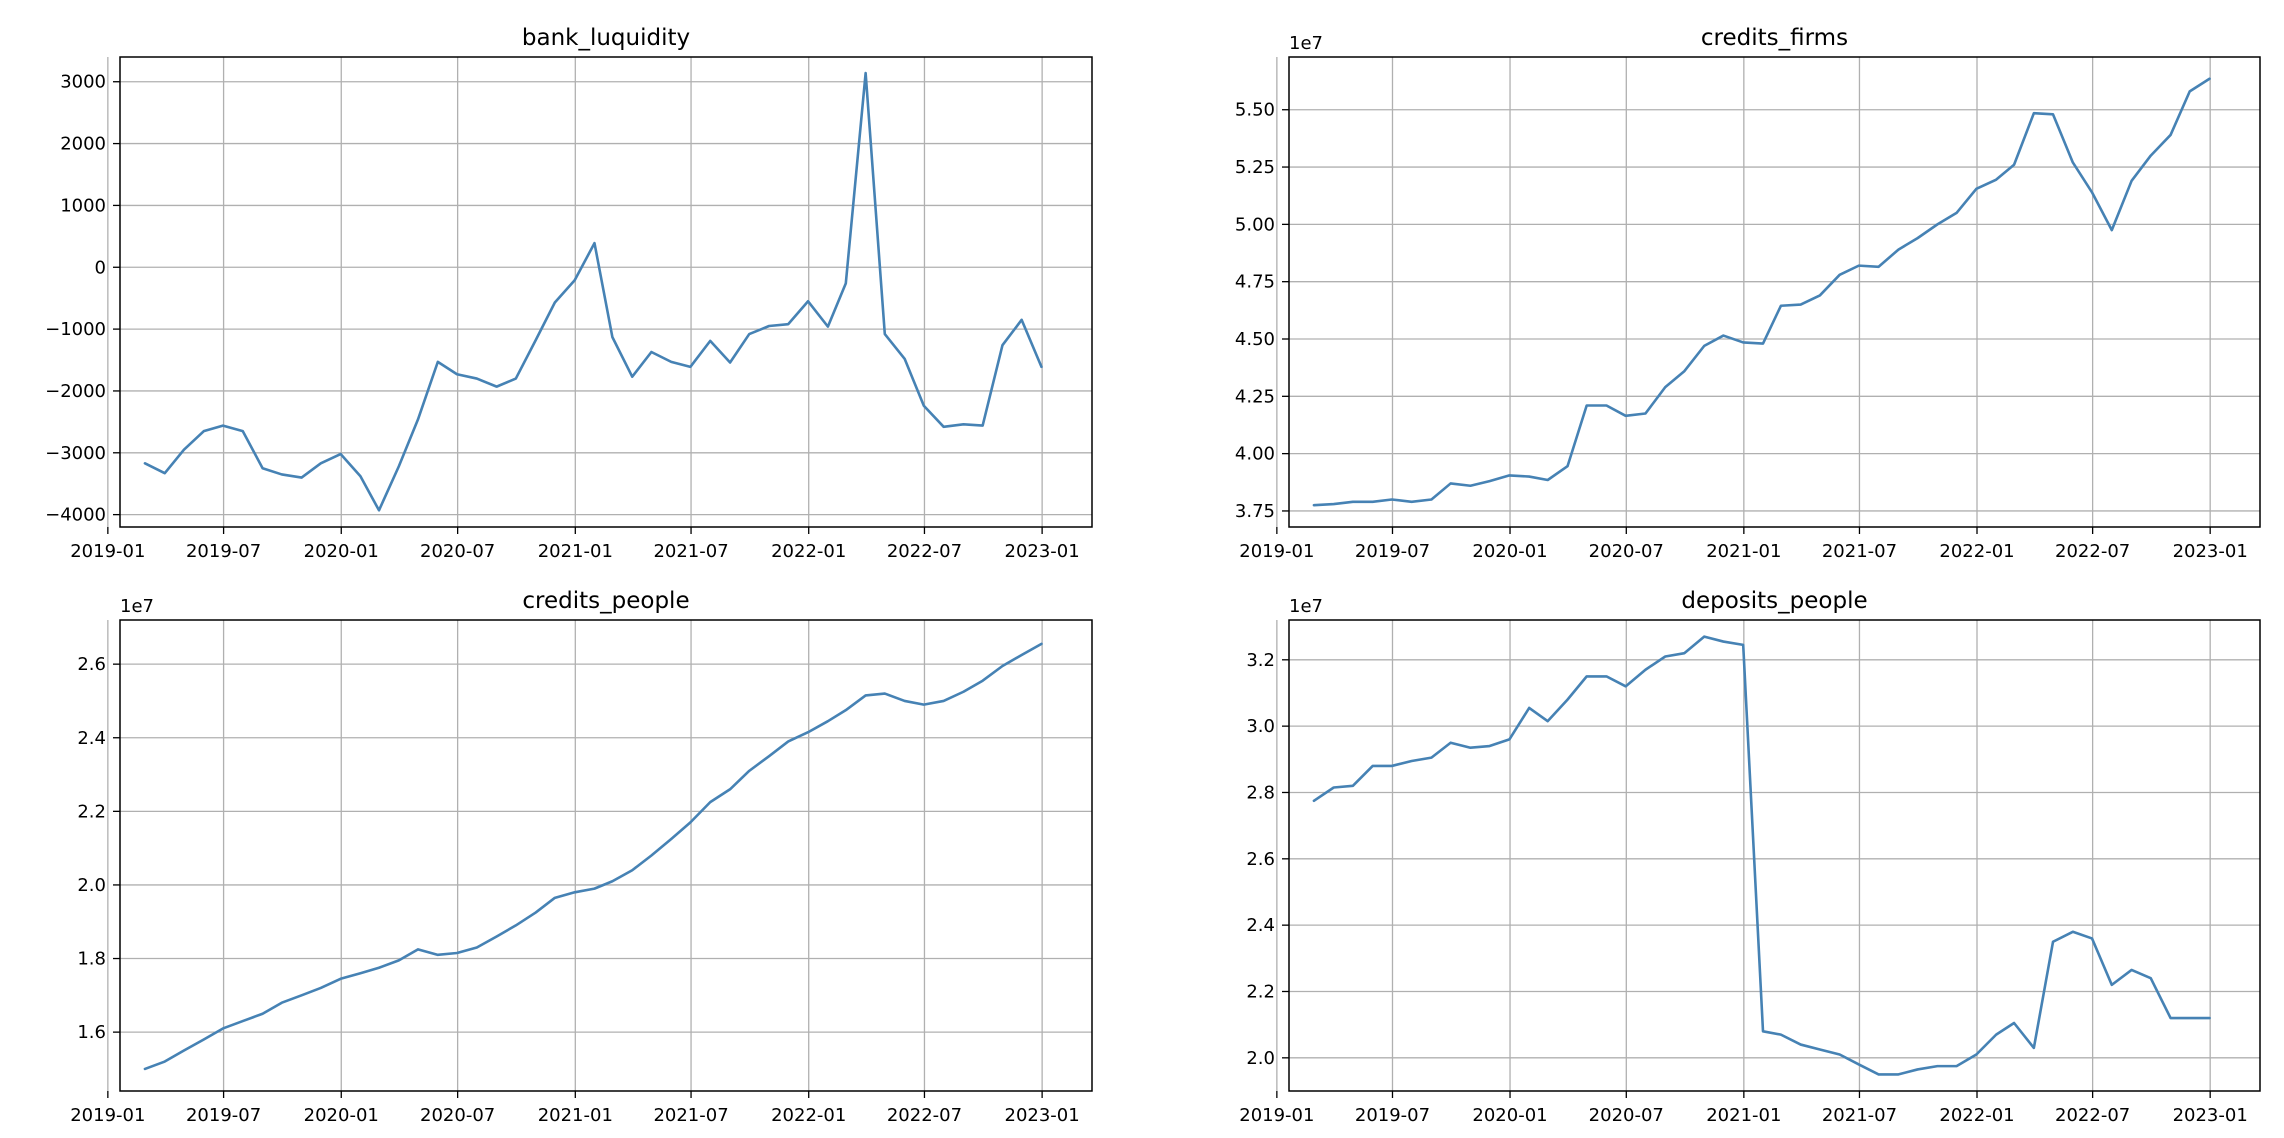  Describe the element at coordinates (91, 1032) in the screenshot. I see `y-tick-label: 1.6` at that location.